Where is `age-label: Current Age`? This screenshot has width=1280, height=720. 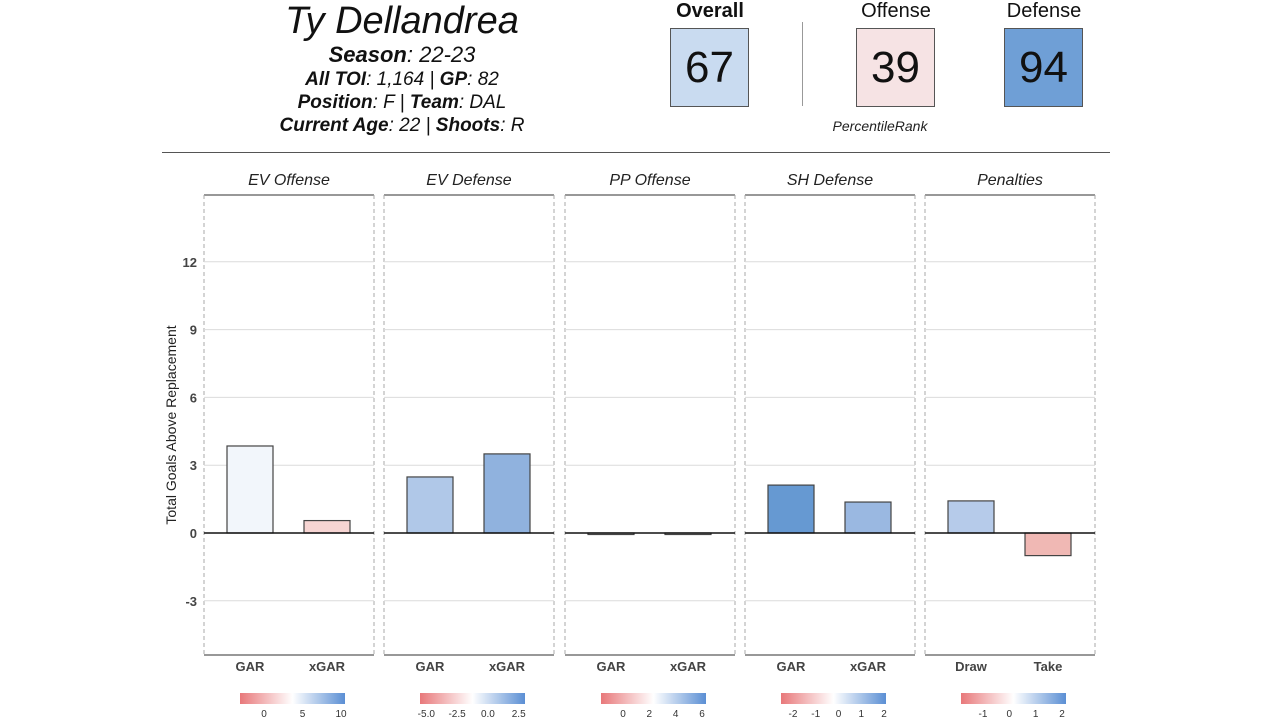
age-label: Current Age is located at coordinates (334, 125).